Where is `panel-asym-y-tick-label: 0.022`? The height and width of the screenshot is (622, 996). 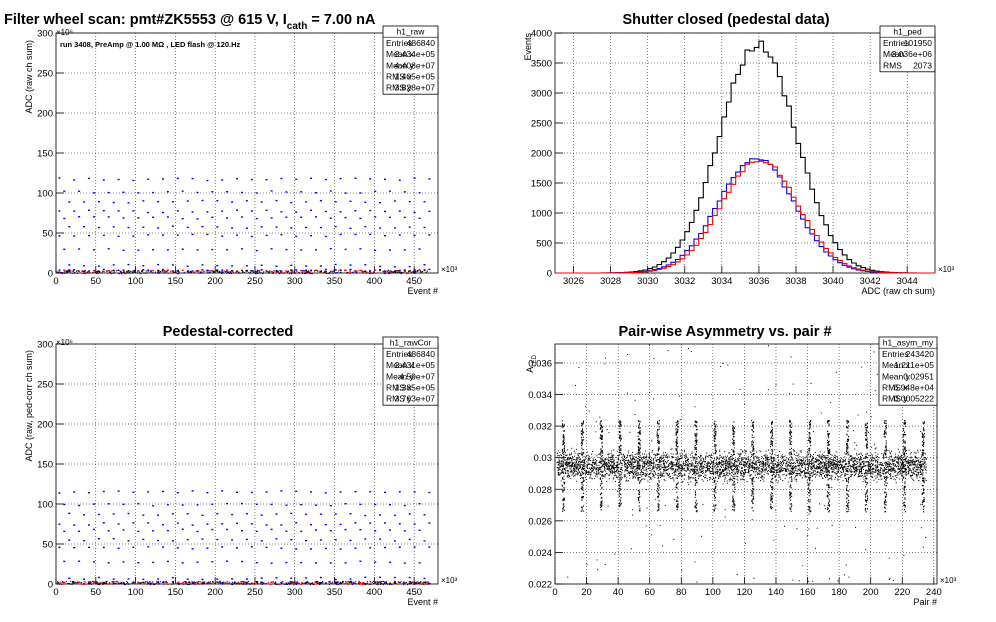 panel-asym-y-tick-label: 0.022 is located at coordinates (540, 585).